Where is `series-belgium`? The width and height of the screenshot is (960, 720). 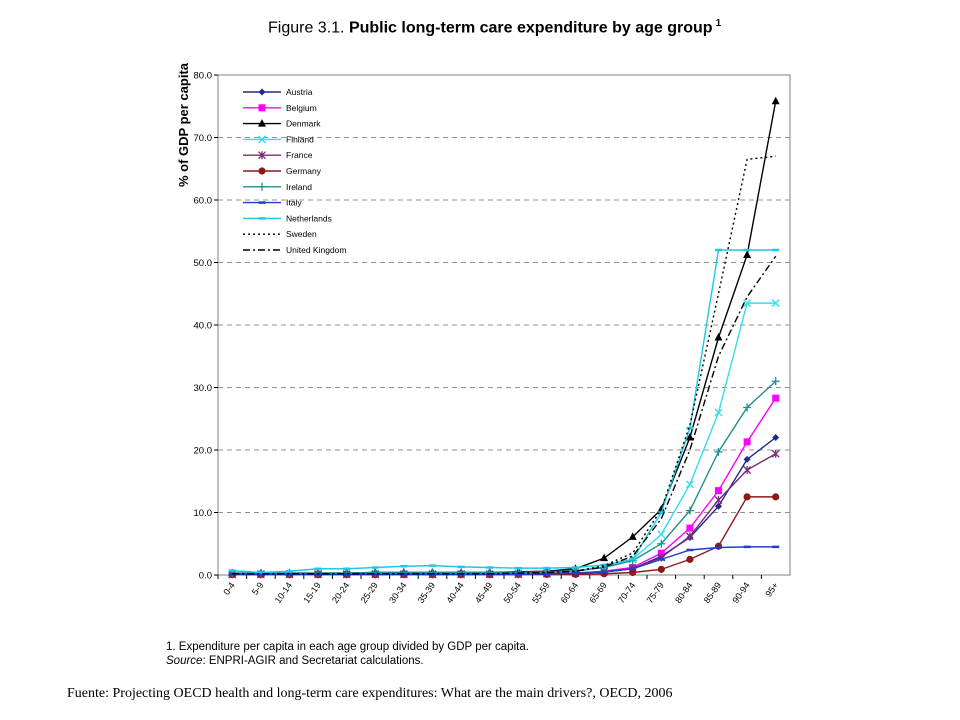
series-belgium is located at coordinates (504, 486).